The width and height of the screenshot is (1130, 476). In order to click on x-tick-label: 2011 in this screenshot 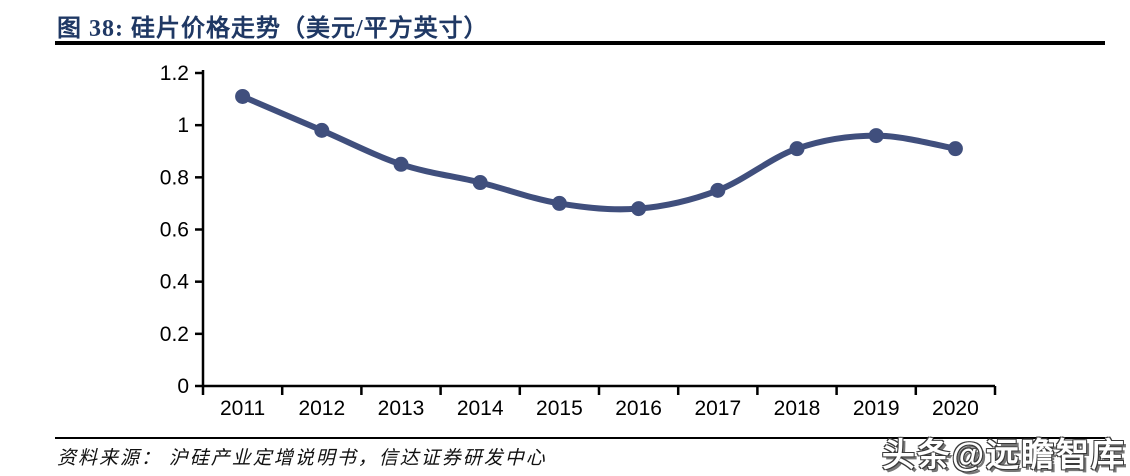, I will do `click(242, 408)`.